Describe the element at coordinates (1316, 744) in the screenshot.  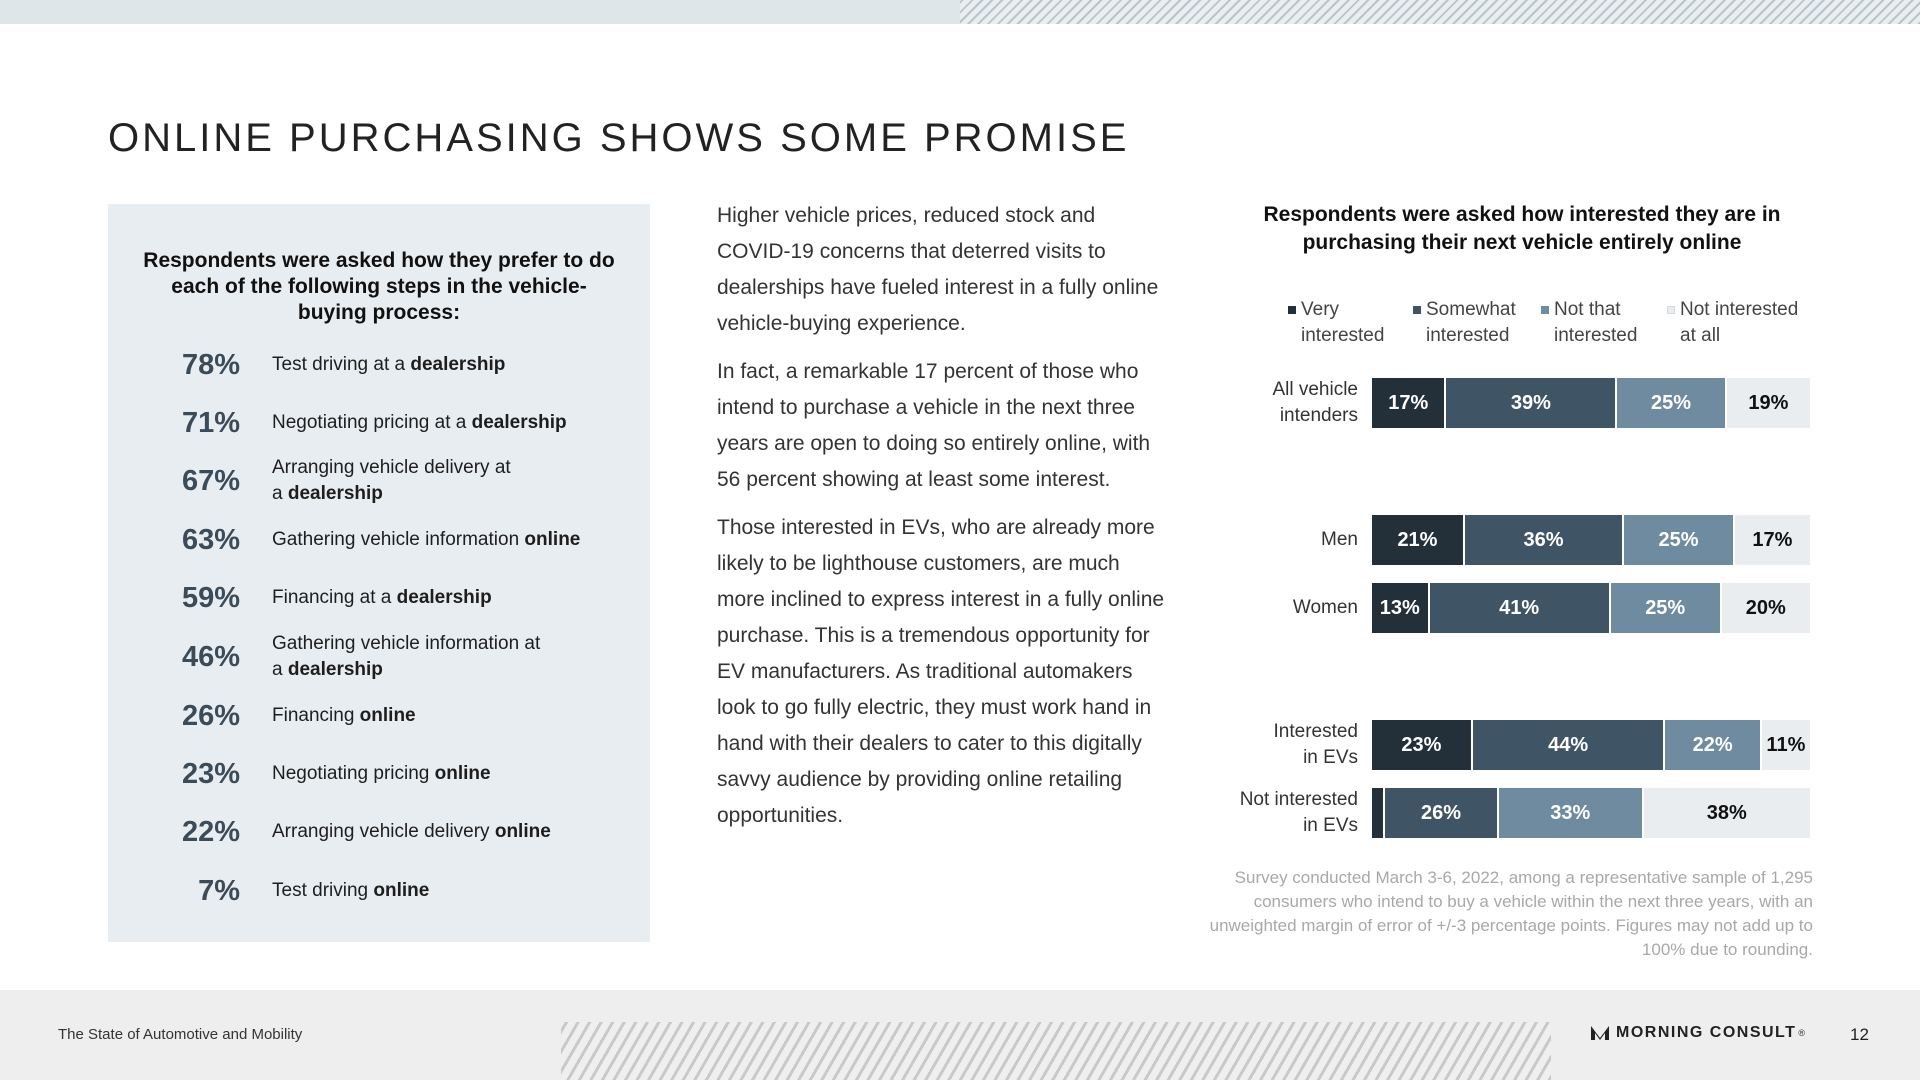
I see `row-label: Interested in EVs` at that location.